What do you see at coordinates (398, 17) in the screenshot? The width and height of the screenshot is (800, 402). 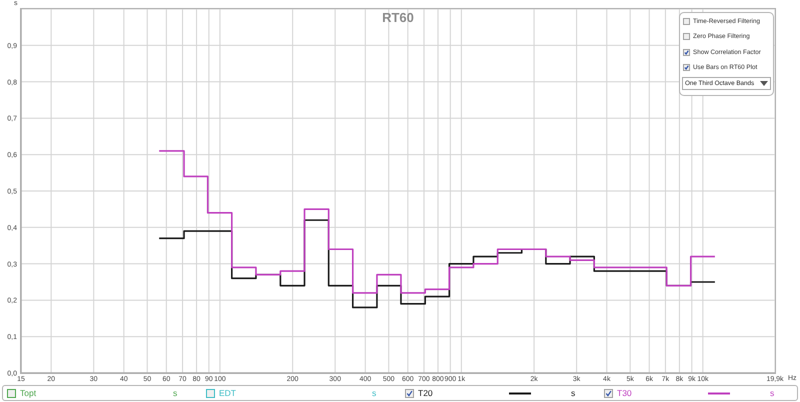 I see `chart-title: RT60` at bounding box center [398, 17].